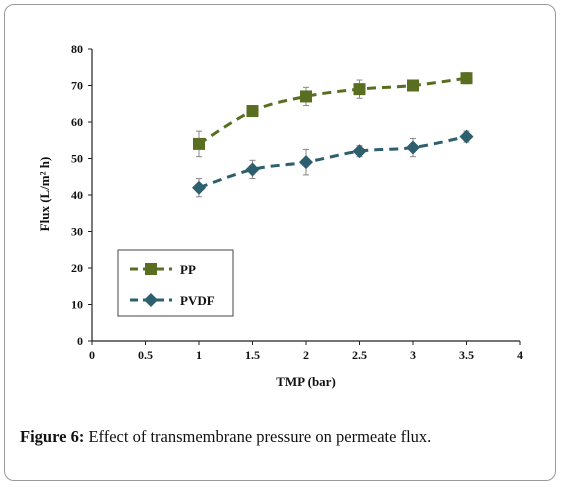 The height and width of the screenshot is (487, 562). Describe the element at coordinates (80, 341) in the screenshot. I see `y-tick-label: 0` at that location.